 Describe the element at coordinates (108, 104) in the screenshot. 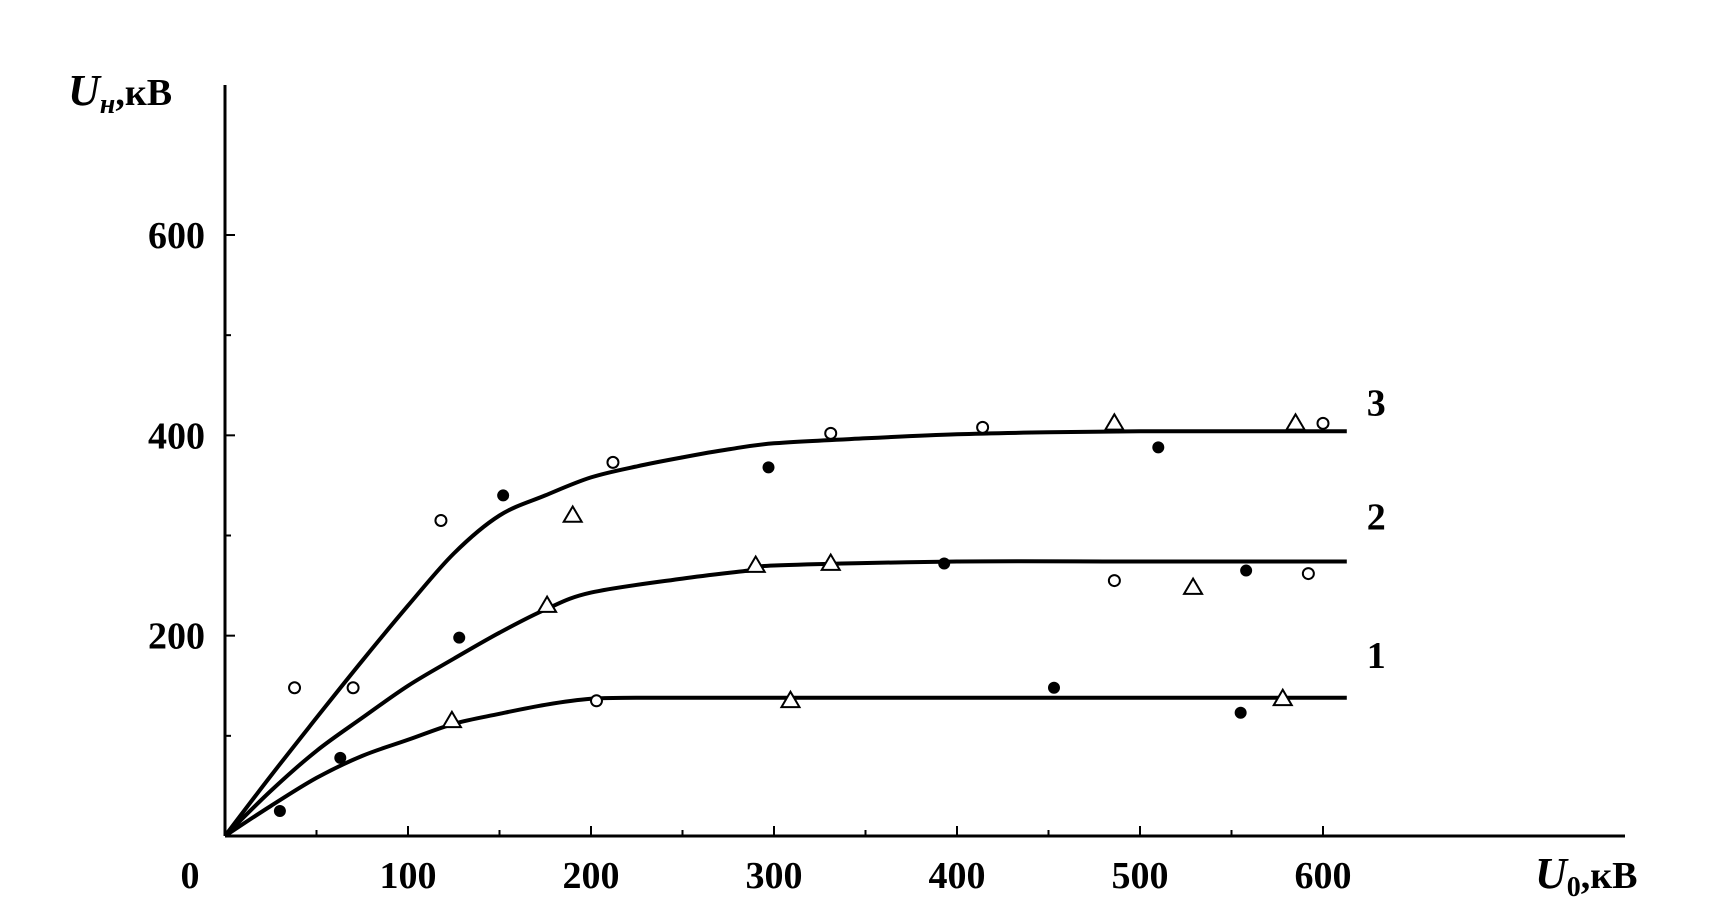

I see `y-axis-label-subscript: н` at that location.